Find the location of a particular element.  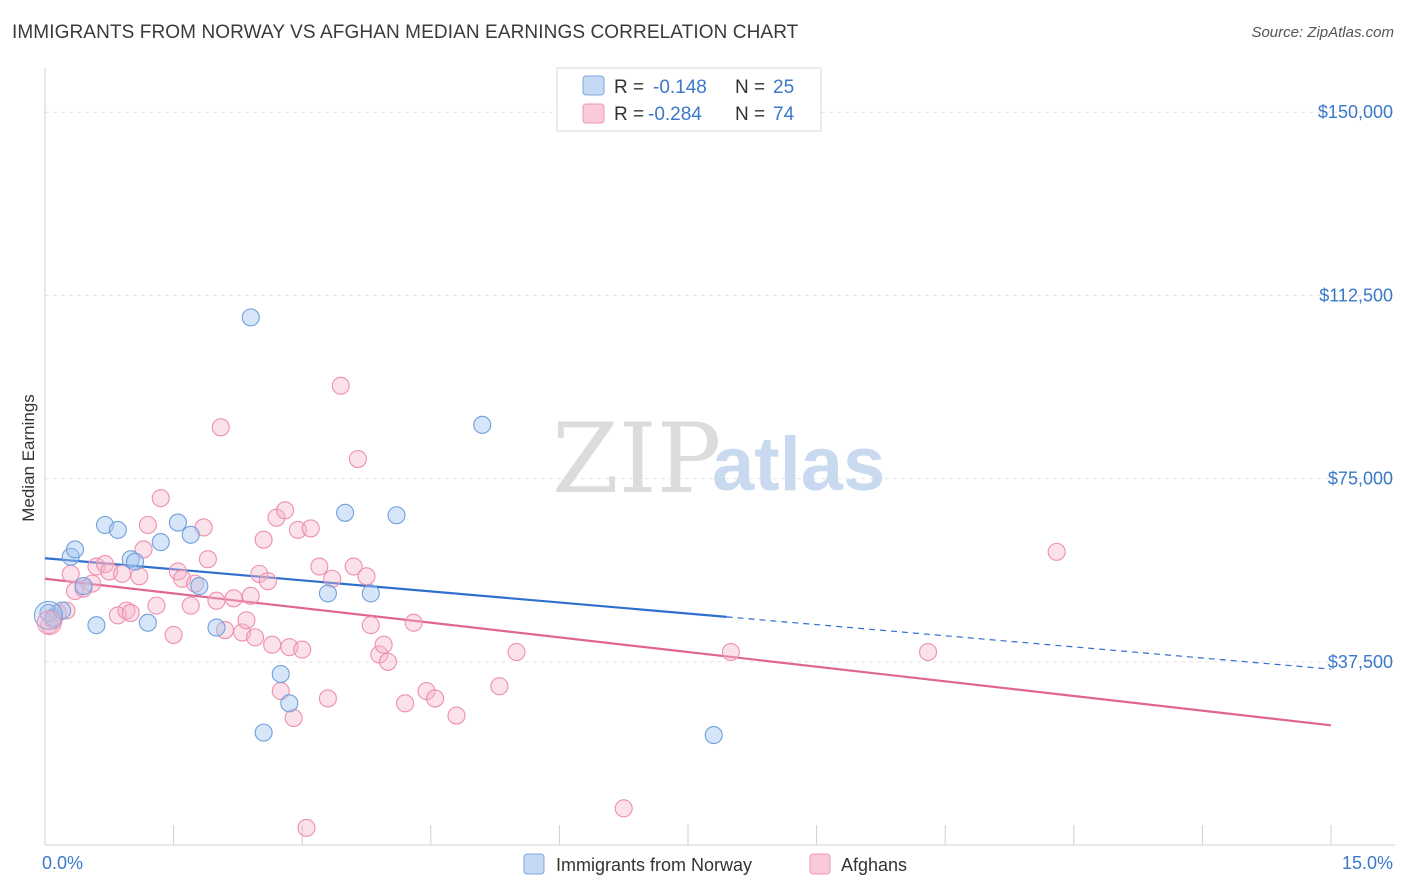

legend-n-value-1: 25 is located at coordinates (783, 87).